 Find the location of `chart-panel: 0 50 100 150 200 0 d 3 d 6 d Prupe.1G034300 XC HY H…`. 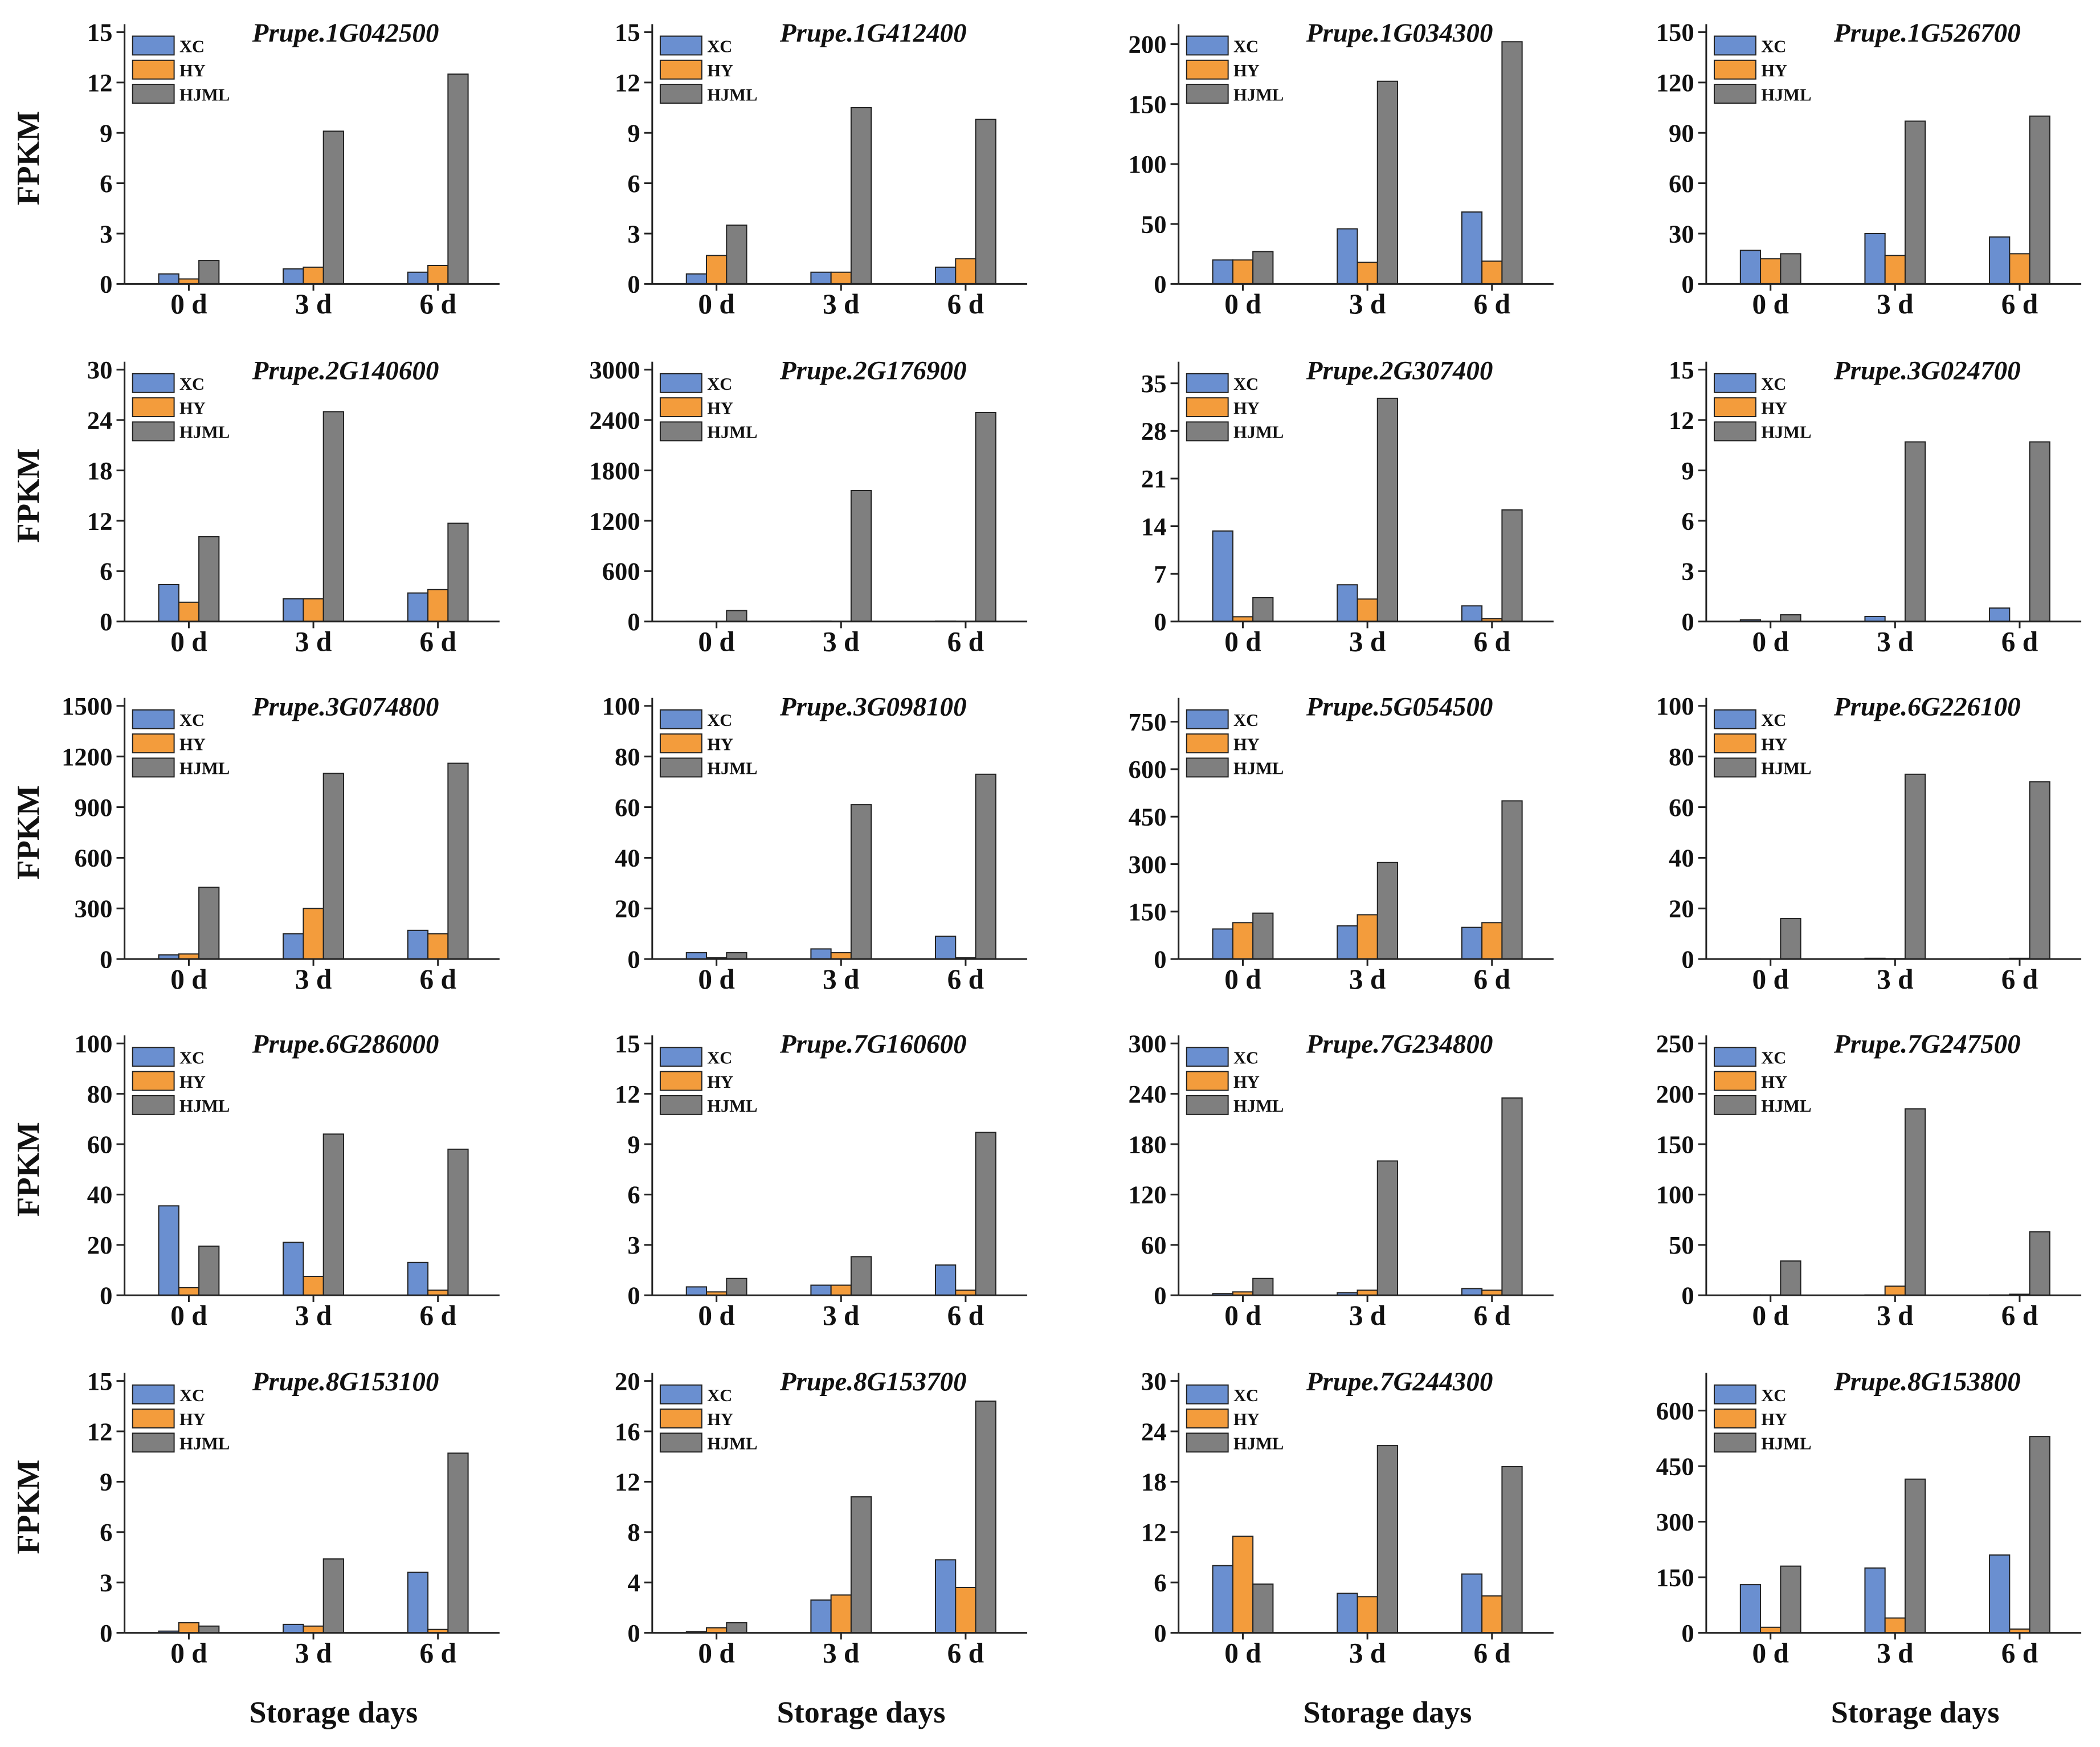

chart-panel: 0 50 100 150 200 0 d 3 d 6 d Prupe.1G034300 XC HY H… is located at coordinates (1341, 169).